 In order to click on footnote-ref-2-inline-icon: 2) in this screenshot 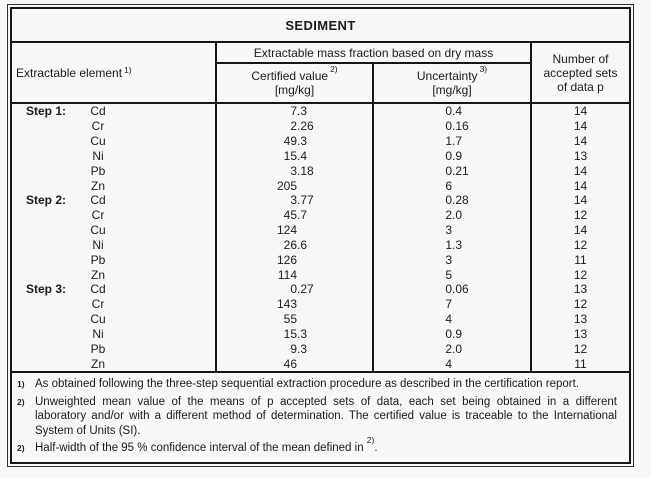, I will do `click(370, 440)`.